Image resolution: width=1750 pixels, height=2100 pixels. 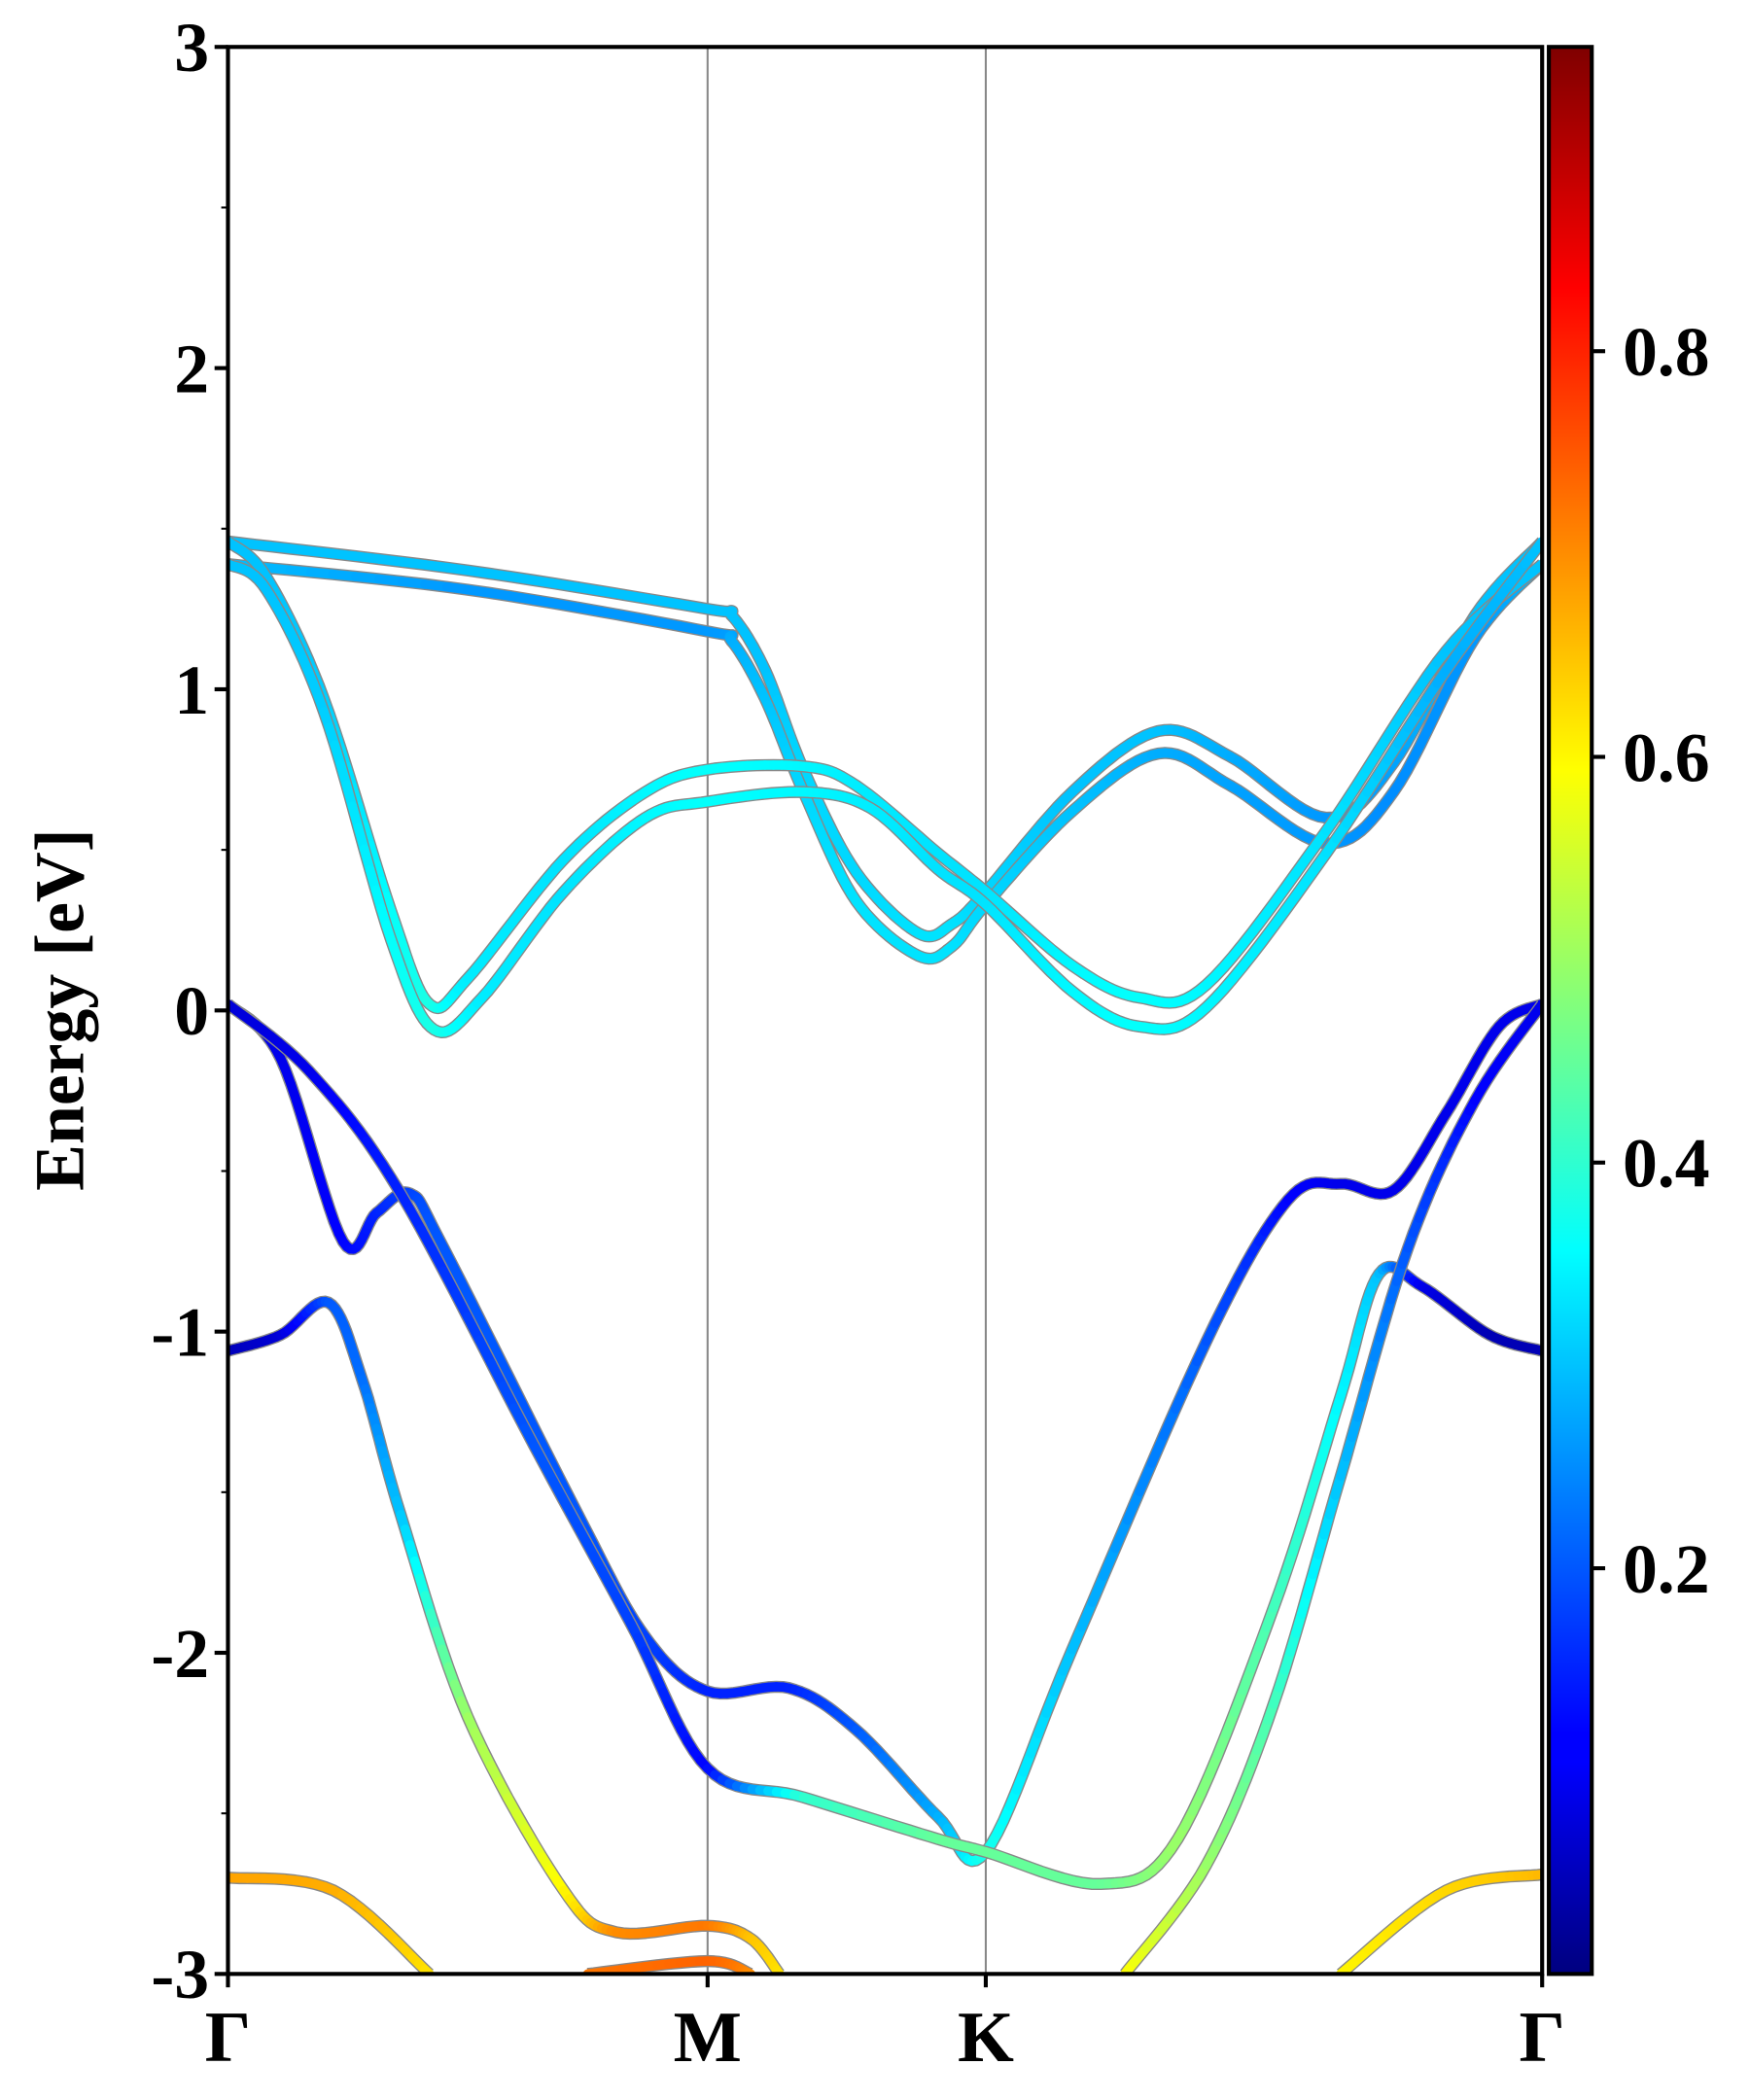 I want to click on colorbar-tick-label: 0.6, so click(x=1666, y=757).